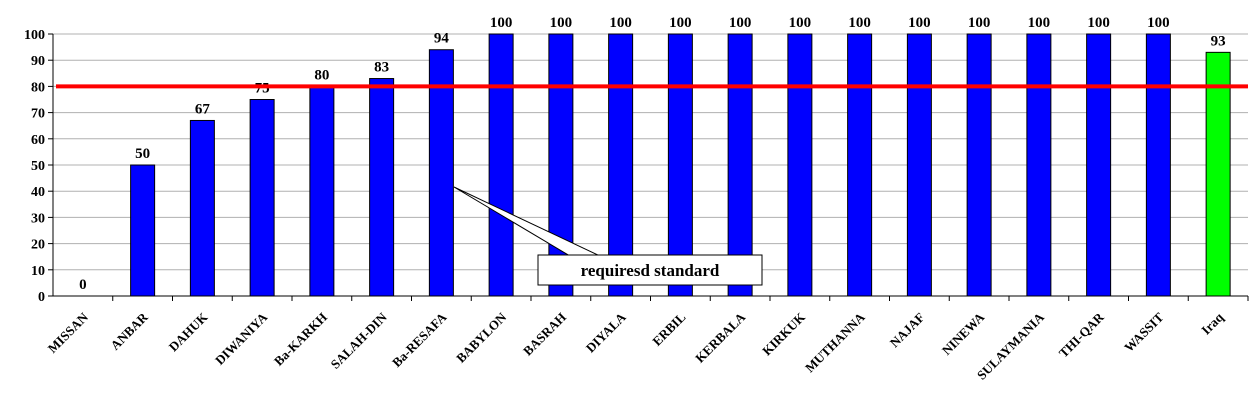 The image size is (1250, 419). What do you see at coordinates (544, 334) in the screenshot?
I see `category-label: BASRAH` at bounding box center [544, 334].